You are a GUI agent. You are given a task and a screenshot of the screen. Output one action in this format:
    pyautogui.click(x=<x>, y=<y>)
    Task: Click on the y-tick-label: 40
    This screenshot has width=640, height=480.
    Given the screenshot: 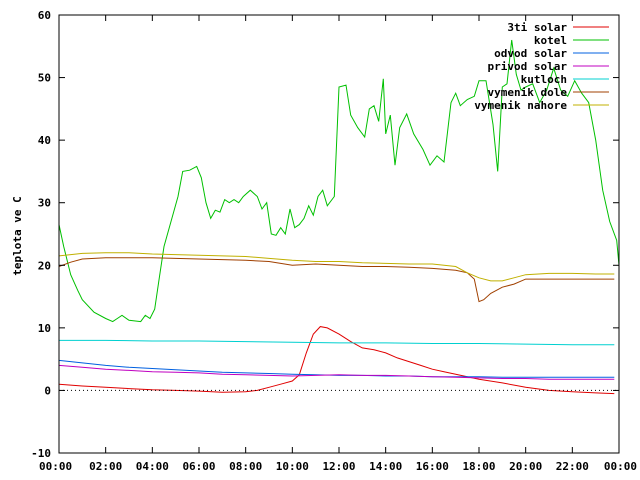 What is the action you would take?
    pyautogui.click(x=44, y=140)
    